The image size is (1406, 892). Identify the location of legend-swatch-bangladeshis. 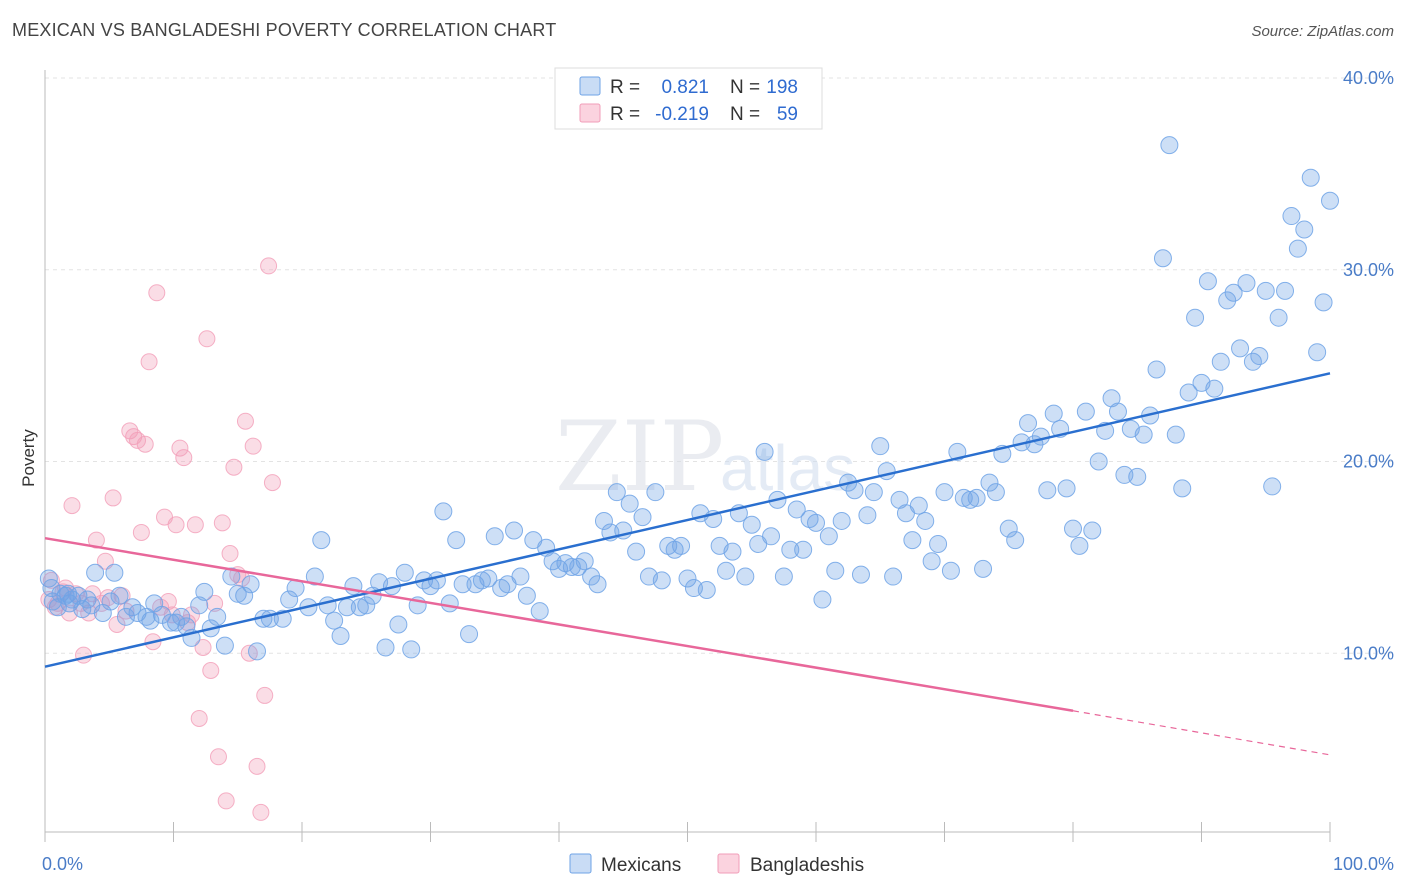
(590, 113).